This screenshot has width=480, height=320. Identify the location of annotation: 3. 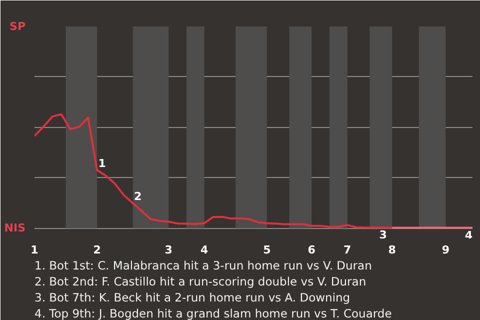
(383, 235).